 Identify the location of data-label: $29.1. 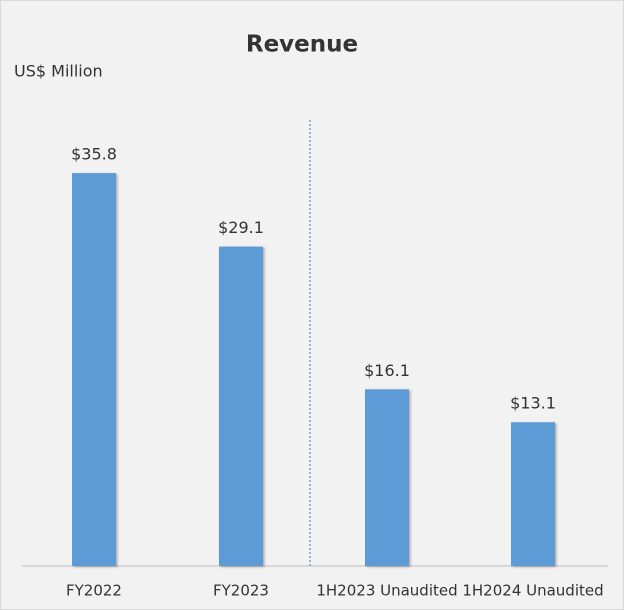
(241, 227).